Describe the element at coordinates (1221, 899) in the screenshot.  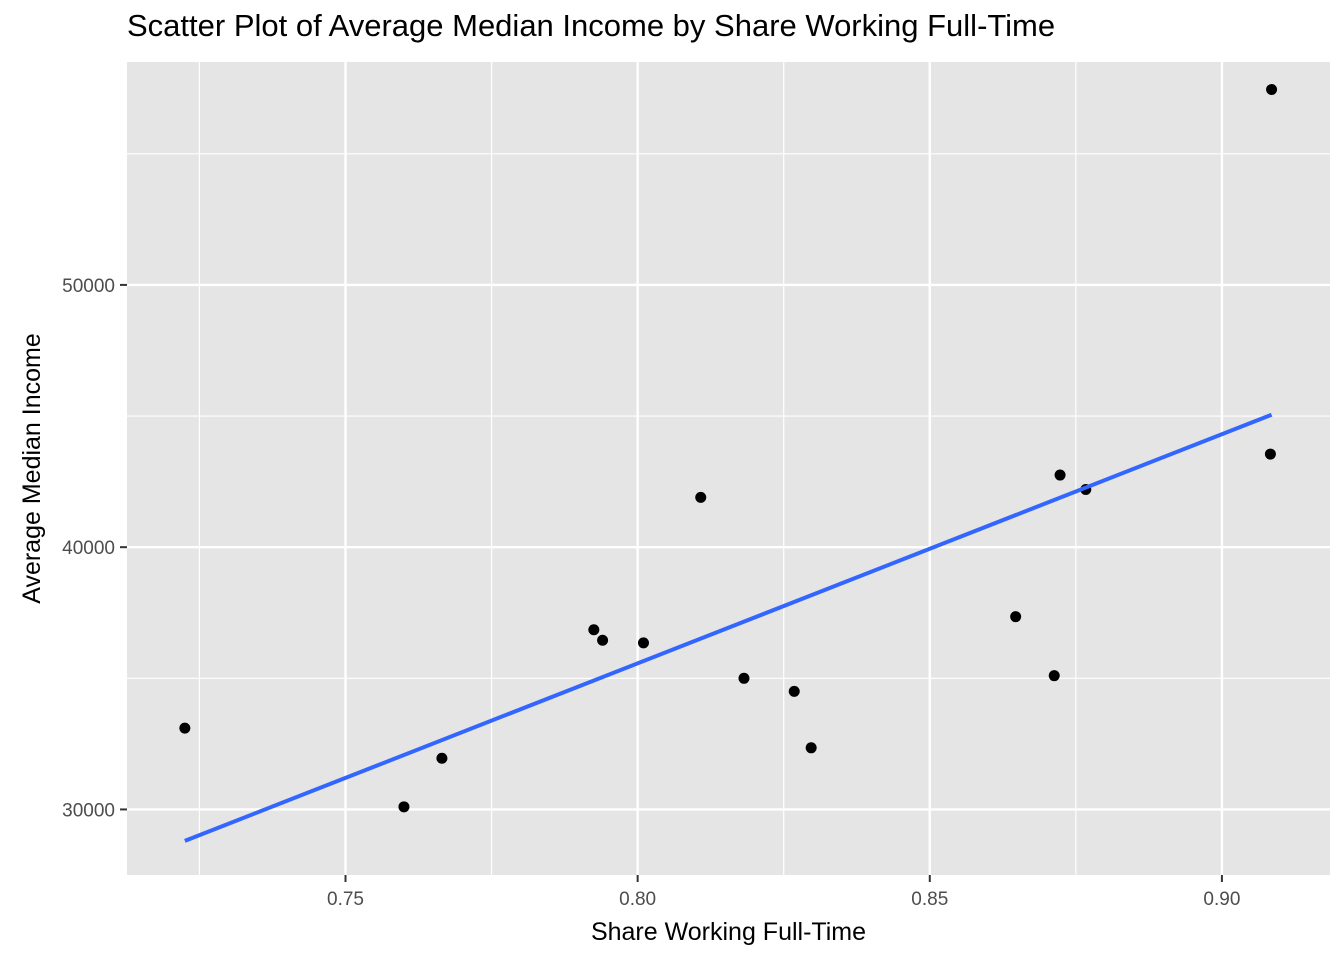
I see `x-tick-label: 0.90` at that location.